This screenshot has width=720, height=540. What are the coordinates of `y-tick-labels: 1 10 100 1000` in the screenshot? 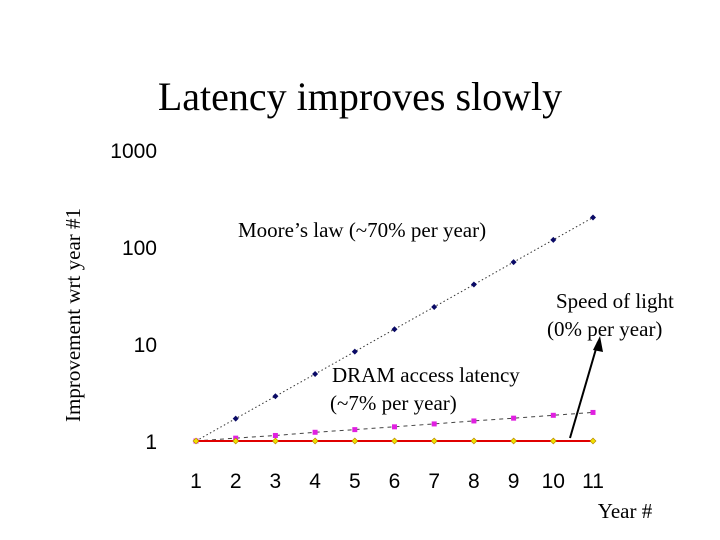 It's located at (133, 297).